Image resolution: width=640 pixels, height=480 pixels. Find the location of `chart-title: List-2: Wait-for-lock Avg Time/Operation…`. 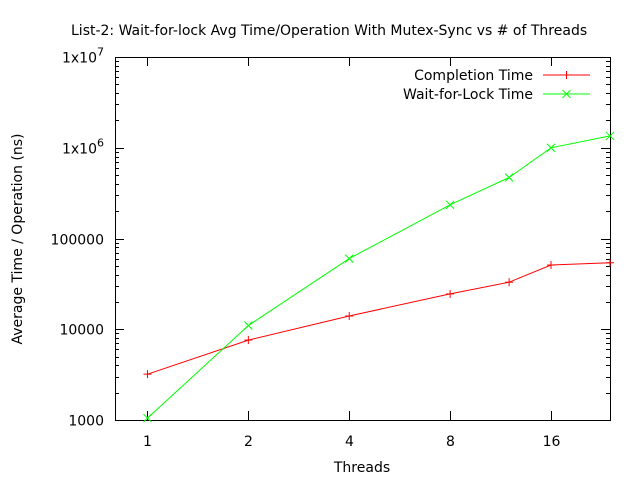

chart-title: List-2: Wait-for-lock Avg Time/Operation… is located at coordinates (329, 31).